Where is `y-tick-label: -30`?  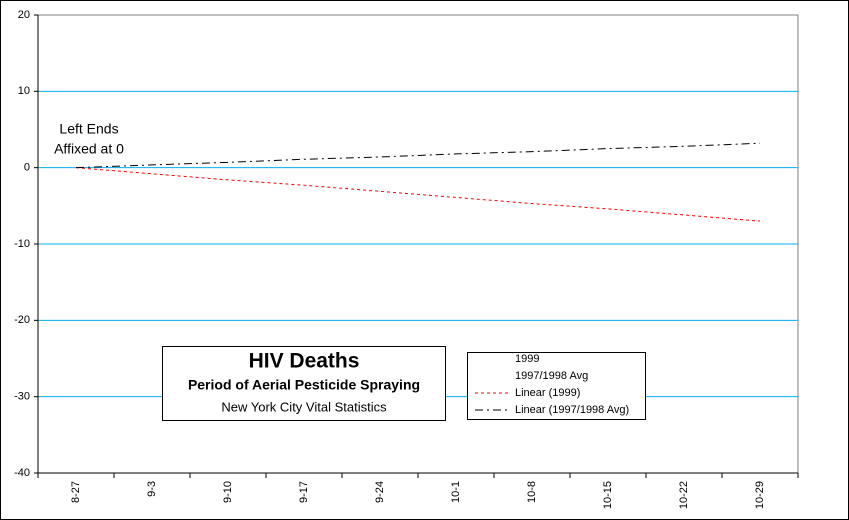
y-tick-label: -30 is located at coordinates (22, 397).